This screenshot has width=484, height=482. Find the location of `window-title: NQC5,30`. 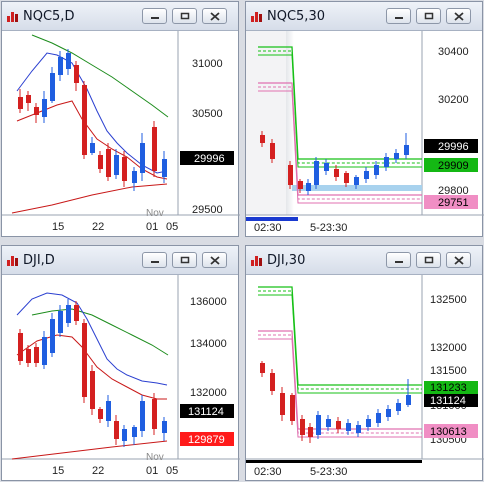

window-title: NQC5,30 is located at coordinates (296, 16).